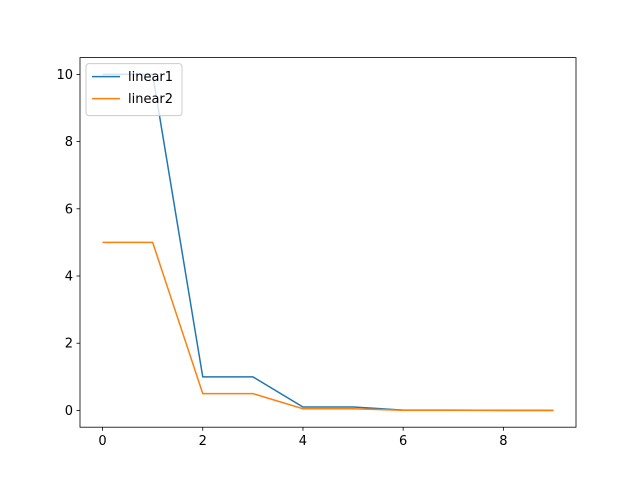  Describe the element at coordinates (69, 209) in the screenshot. I see `y-tick-label: 6` at that location.